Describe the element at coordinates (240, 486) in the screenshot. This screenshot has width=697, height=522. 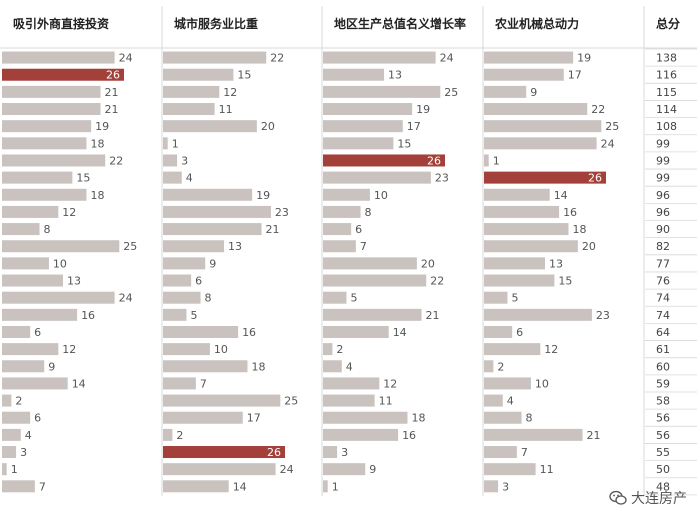
I see `bar-value-label: 14` at that location.